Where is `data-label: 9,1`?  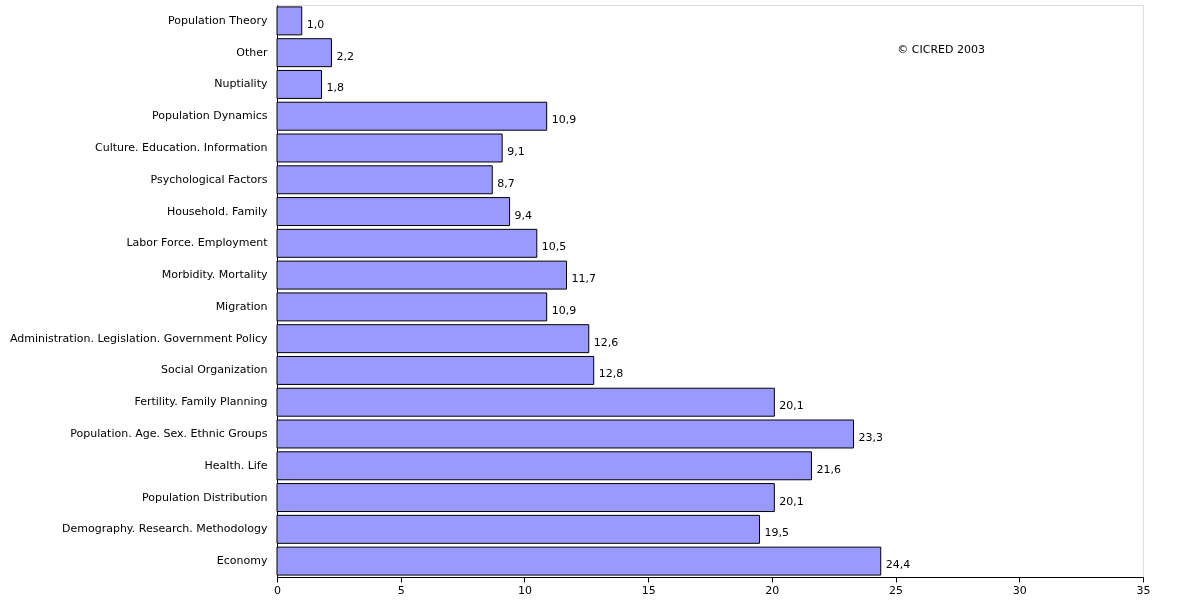
data-label: 9,1 is located at coordinates (516, 151).